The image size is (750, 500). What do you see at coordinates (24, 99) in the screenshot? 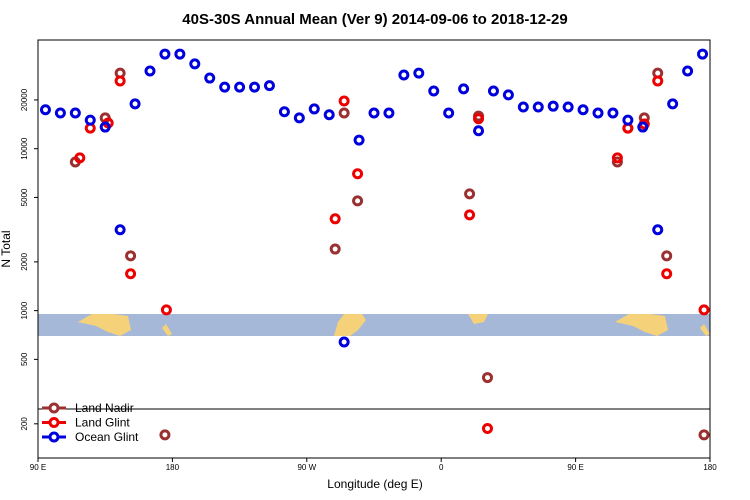
I see `y-tick-label: 20000` at bounding box center [24, 99].